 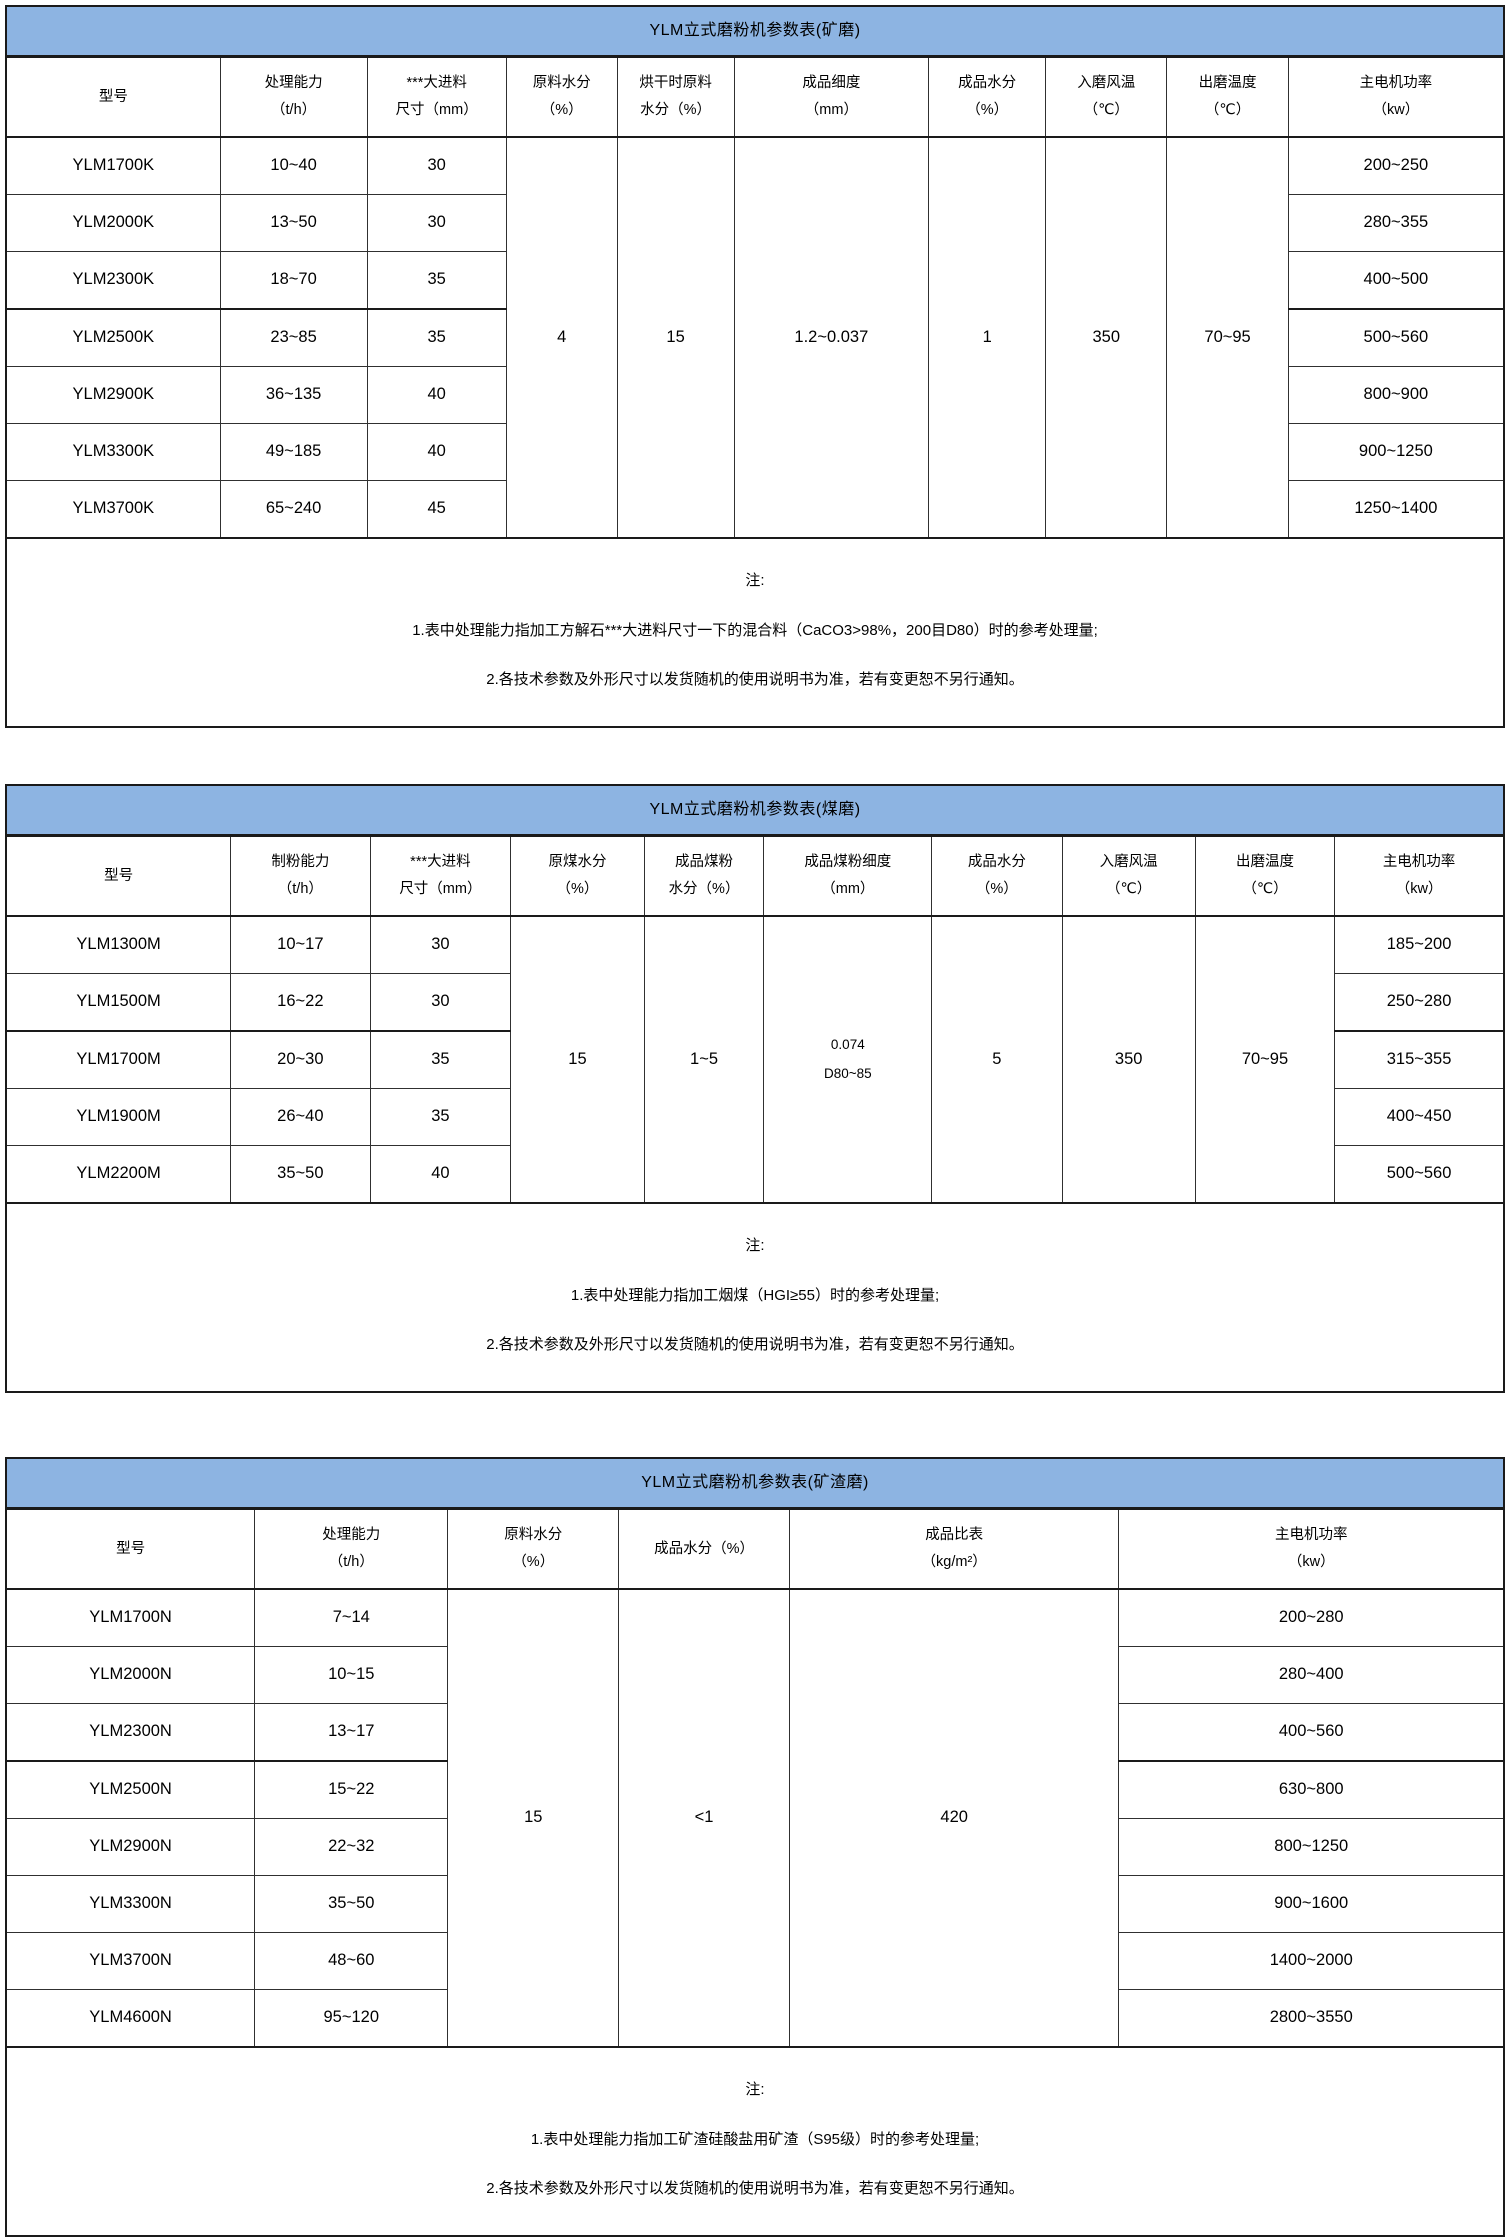 I want to click on note-line: 1.表中处理能力指加工矿渣硅酸盐用矿渣（S95级）时的参考处理量;, so click(x=755, y=2139).